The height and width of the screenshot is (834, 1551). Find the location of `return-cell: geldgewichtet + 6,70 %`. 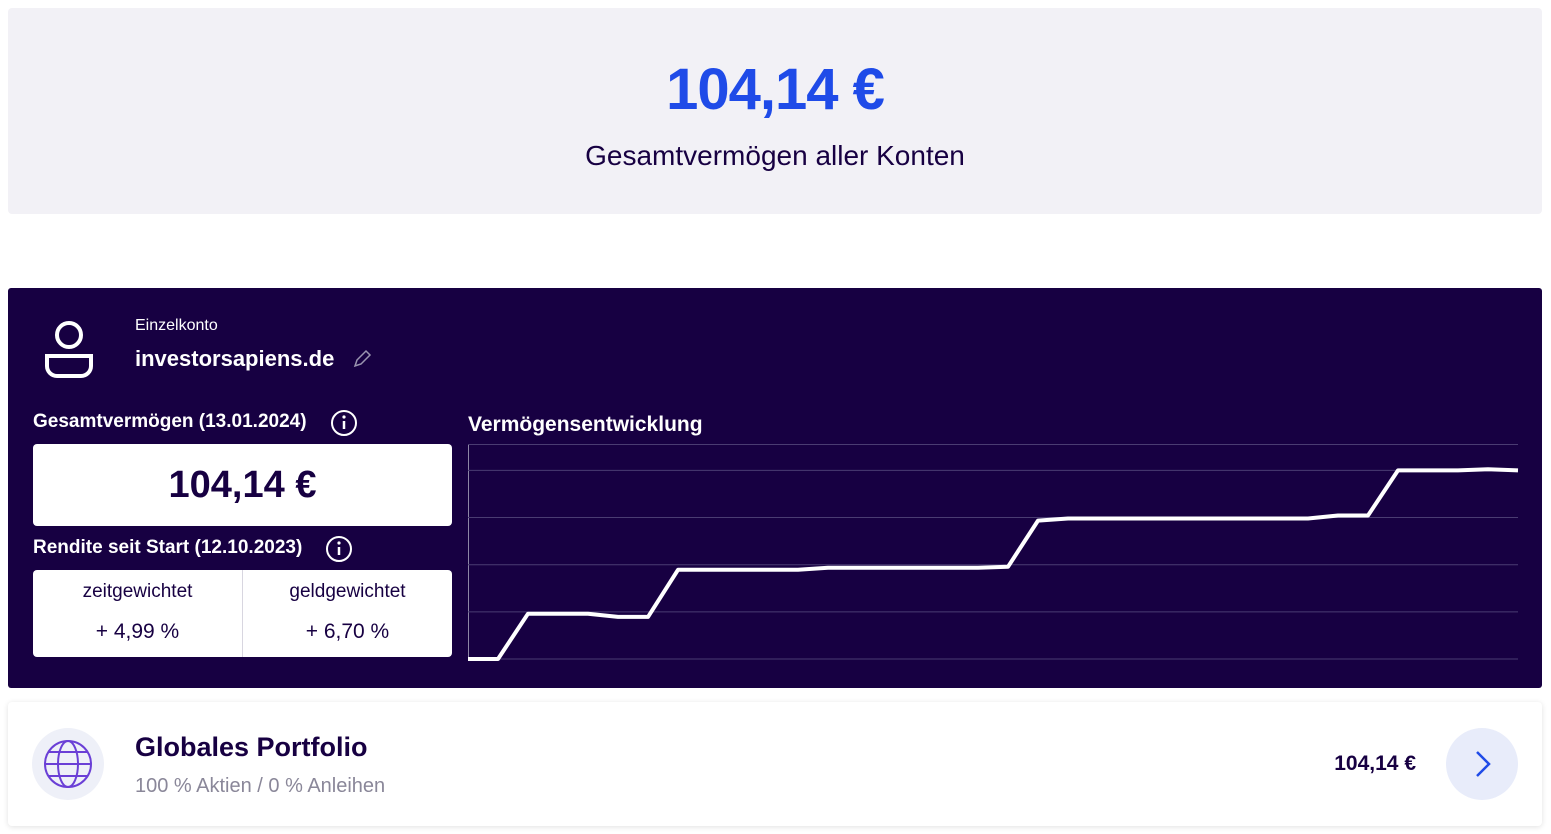

return-cell: geldgewichtet + 6,70 % is located at coordinates (347, 613).